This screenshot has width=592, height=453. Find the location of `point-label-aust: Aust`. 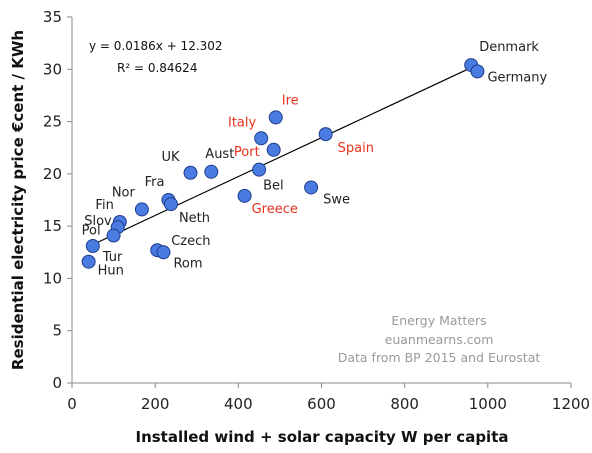

point-label-aust: Aust is located at coordinates (219, 154).